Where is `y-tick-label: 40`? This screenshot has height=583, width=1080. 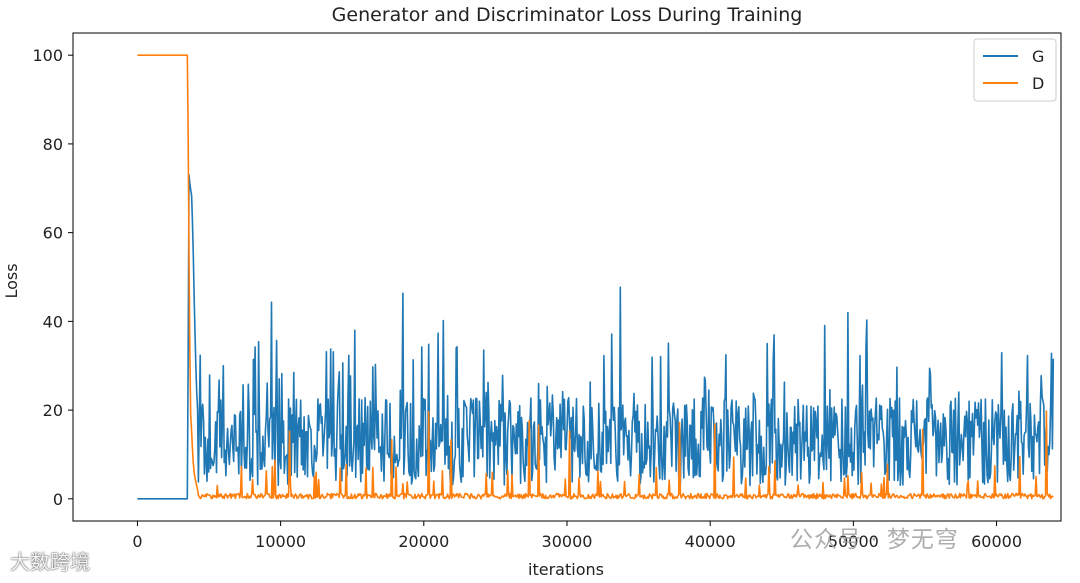
y-tick-label: 40 is located at coordinates (53, 321).